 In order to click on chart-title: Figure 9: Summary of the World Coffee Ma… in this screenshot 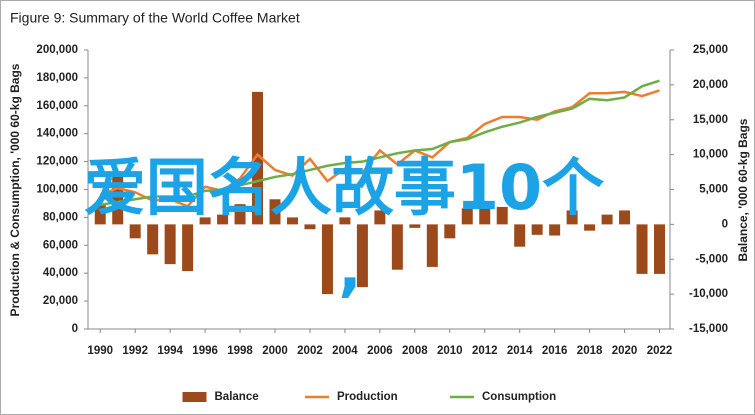, I will do `click(155, 18)`.